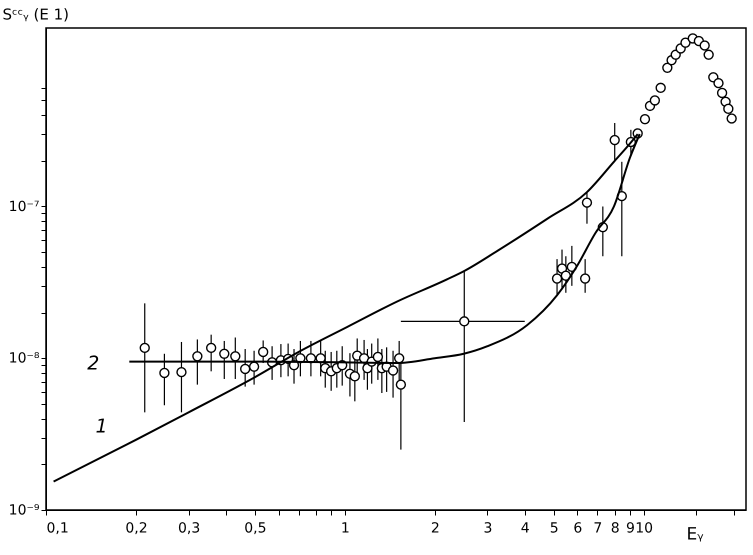 Image resolution: width=753 pixels, height=555 pixels. What do you see at coordinates (136, 528) in the screenshot?
I see `x-tick-label: 0,2` at bounding box center [136, 528].